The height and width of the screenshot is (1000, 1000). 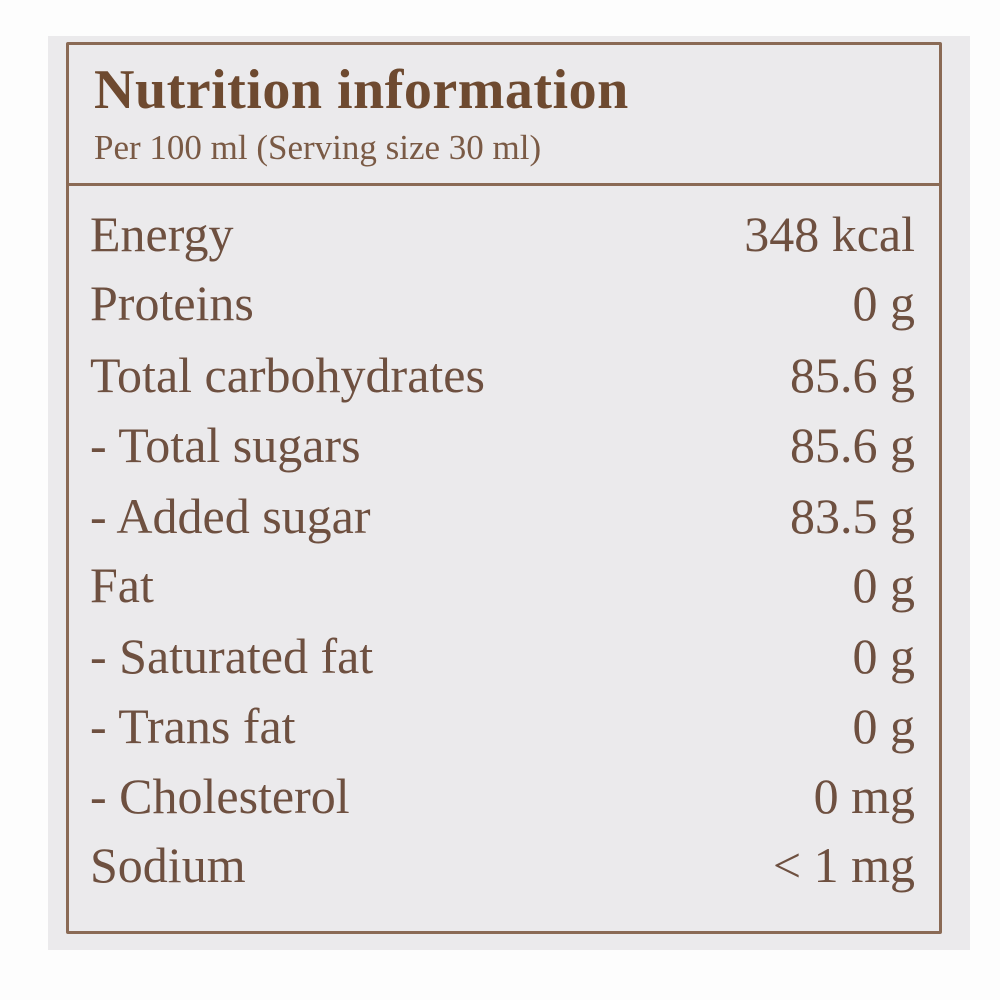 I want to click on nutrient-name: - Trans fat, so click(x=193, y=726).